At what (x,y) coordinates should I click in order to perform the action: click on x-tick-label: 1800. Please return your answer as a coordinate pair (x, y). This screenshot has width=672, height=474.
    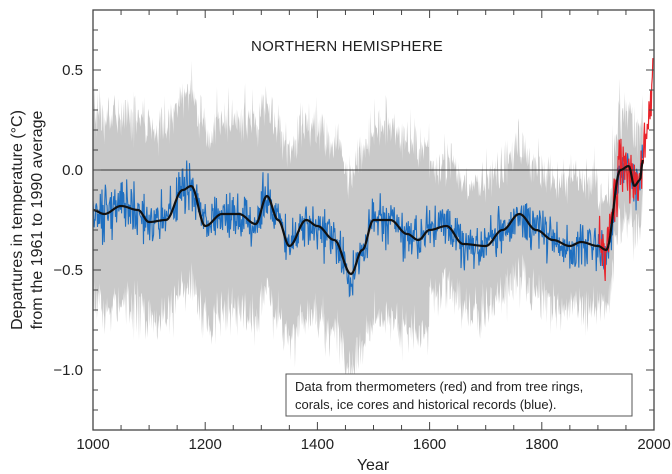
    Looking at the image, I should click on (541, 444).